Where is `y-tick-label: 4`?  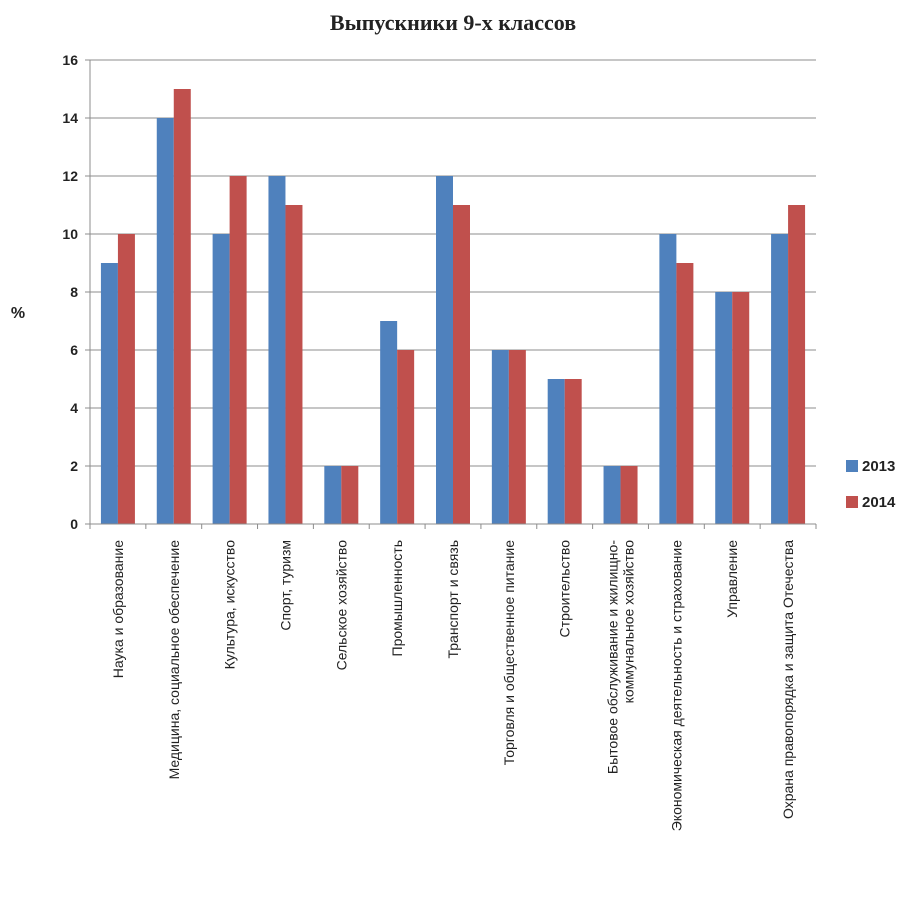
y-tick-label: 4 is located at coordinates (74, 408).